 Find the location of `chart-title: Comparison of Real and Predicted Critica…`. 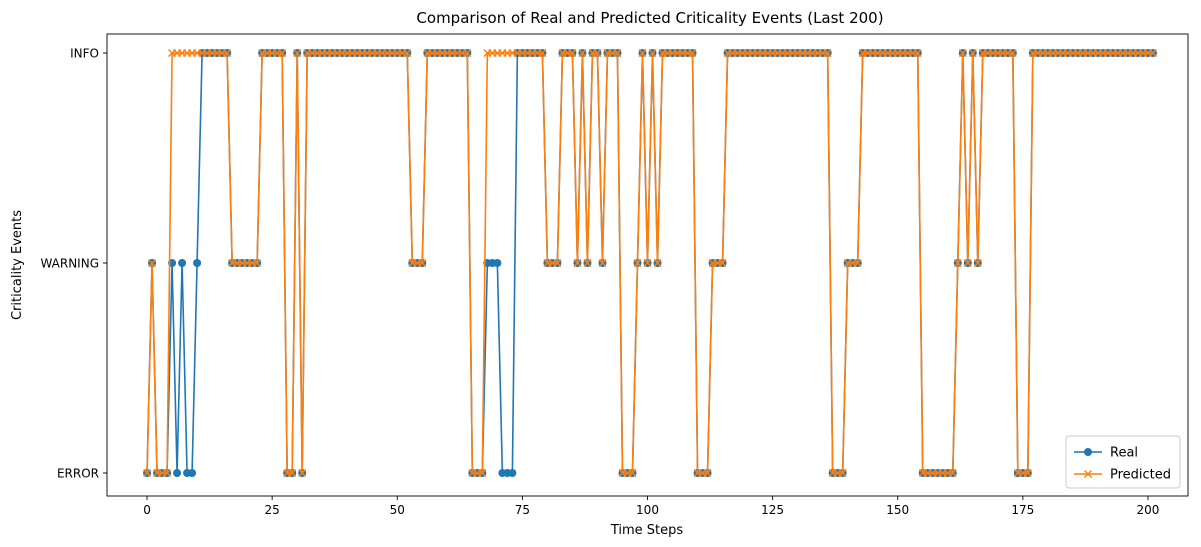

chart-title: Comparison of Real and Predicted Critica… is located at coordinates (649, 18).